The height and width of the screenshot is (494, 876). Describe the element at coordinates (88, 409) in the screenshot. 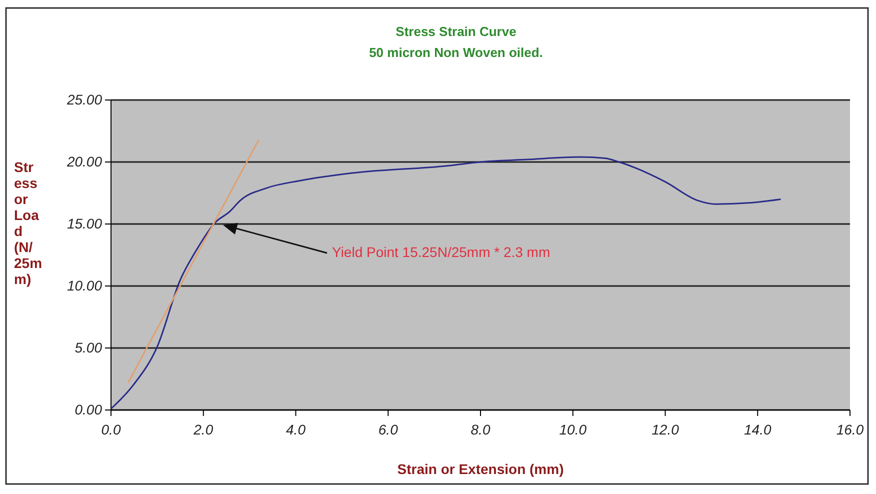

I see `y-tick-label: 0.00` at that location.